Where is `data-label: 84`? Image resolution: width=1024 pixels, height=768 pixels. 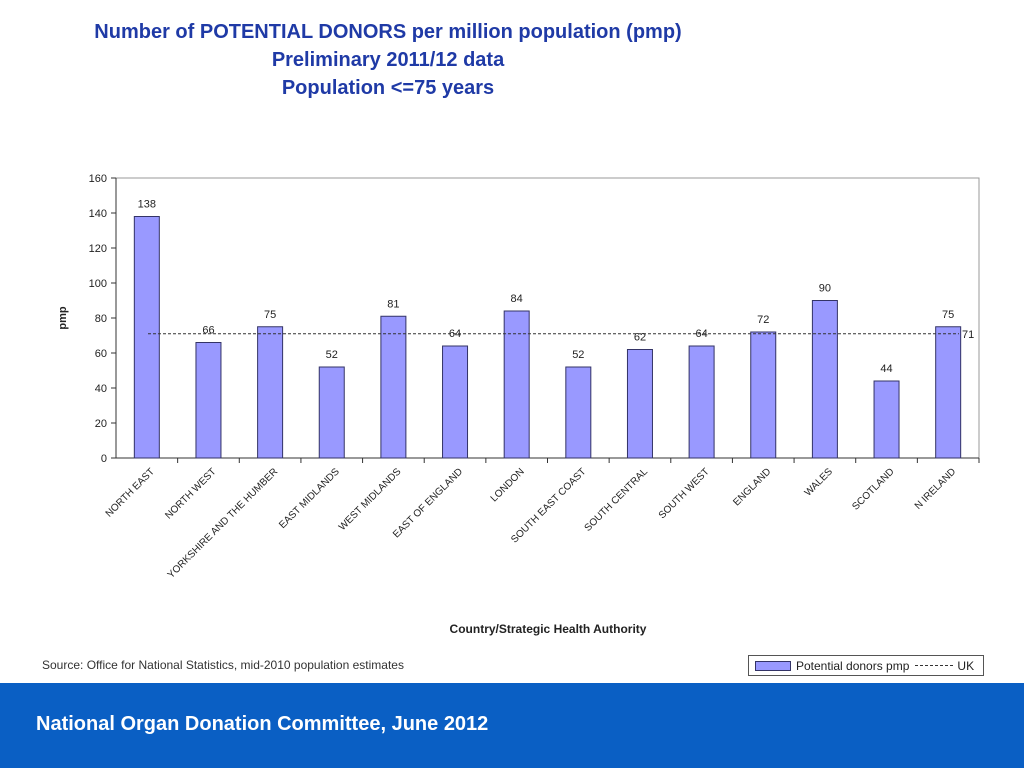
data-label: 84 is located at coordinates (517, 299).